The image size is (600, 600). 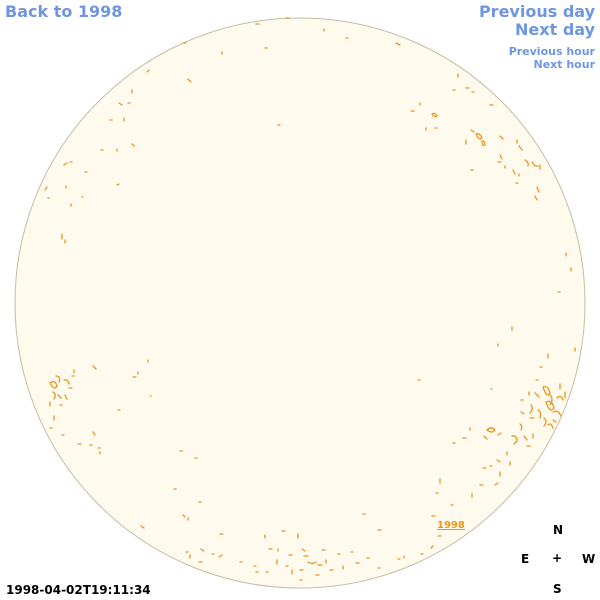 What do you see at coordinates (64, 11) in the screenshot?
I see `back-to-year-link: Back to 1998` at bounding box center [64, 11].